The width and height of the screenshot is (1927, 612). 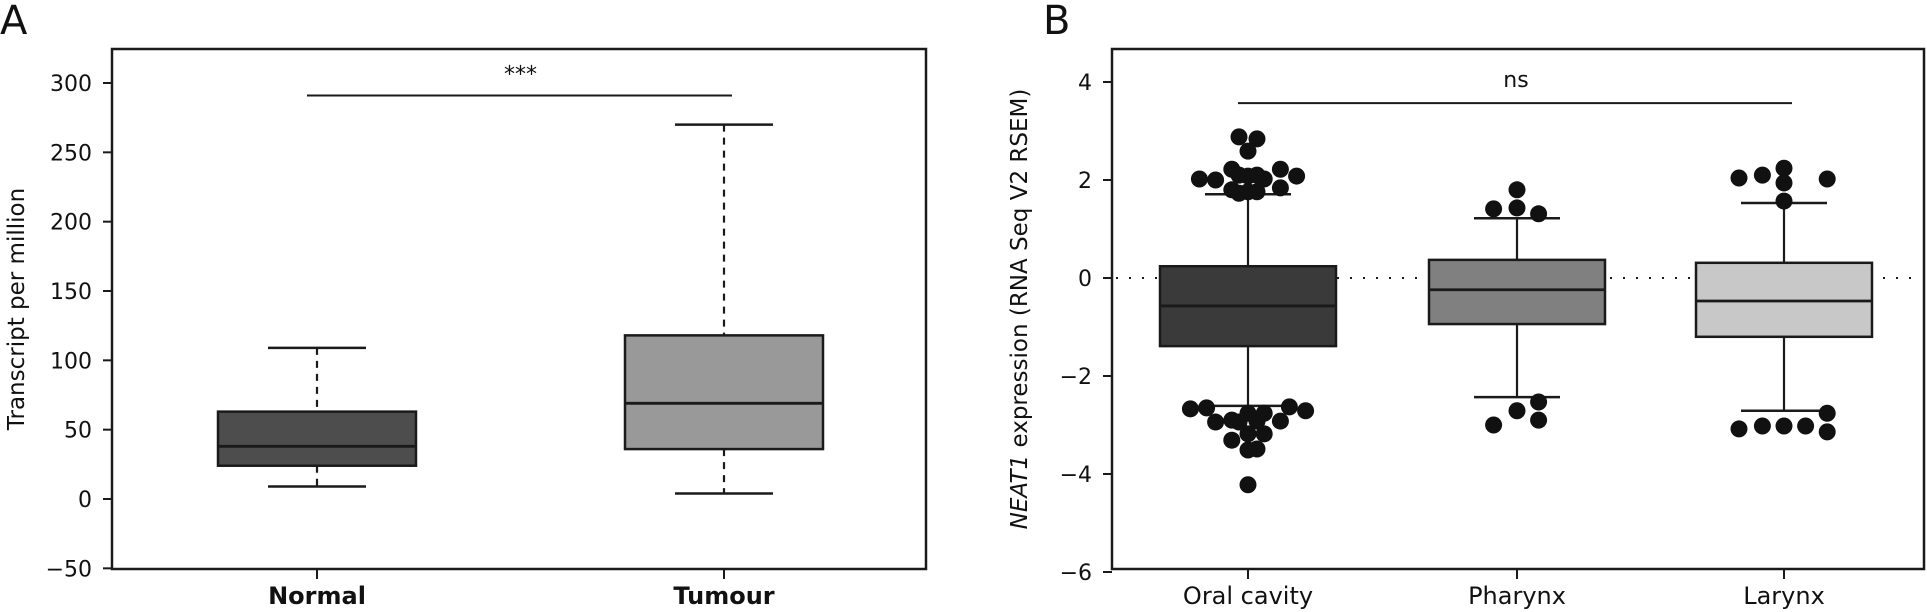 What do you see at coordinates (78, 431) in the screenshot?
I see `y-tick-label: 50` at bounding box center [78, 431].